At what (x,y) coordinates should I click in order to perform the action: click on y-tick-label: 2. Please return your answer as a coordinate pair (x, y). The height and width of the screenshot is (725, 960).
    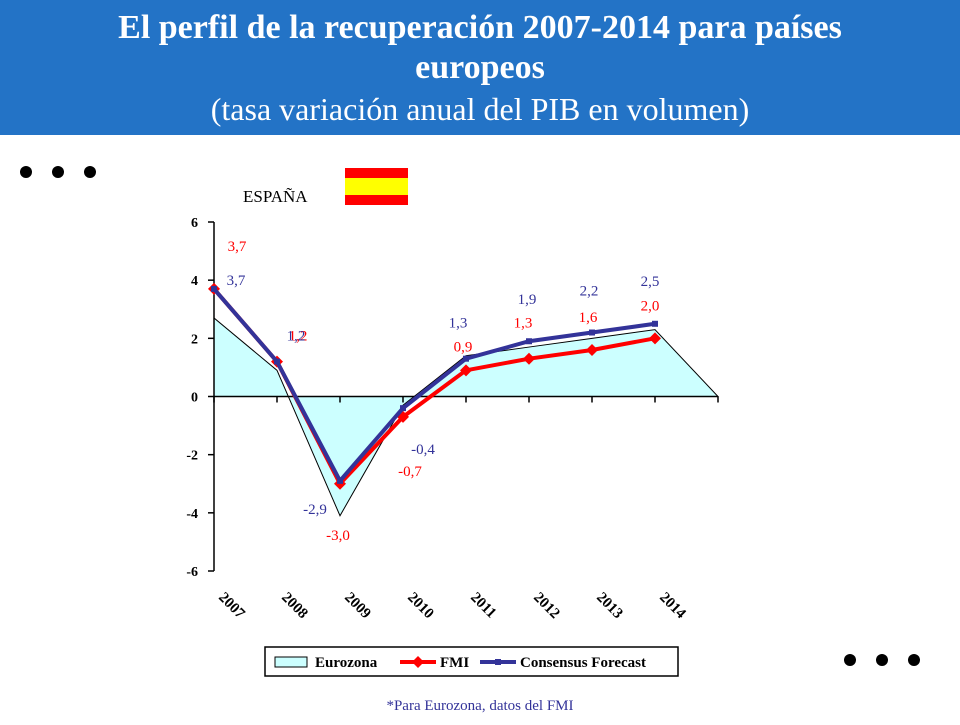
    Looking at the image, I should click on (194, 339).